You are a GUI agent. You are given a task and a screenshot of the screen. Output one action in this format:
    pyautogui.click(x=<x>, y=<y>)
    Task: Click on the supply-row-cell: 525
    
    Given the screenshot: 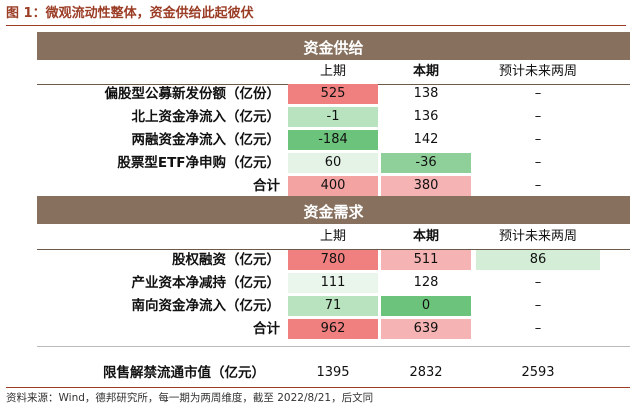 What is the action you would take?
    pyautogui.click(x=333, y=94)
    